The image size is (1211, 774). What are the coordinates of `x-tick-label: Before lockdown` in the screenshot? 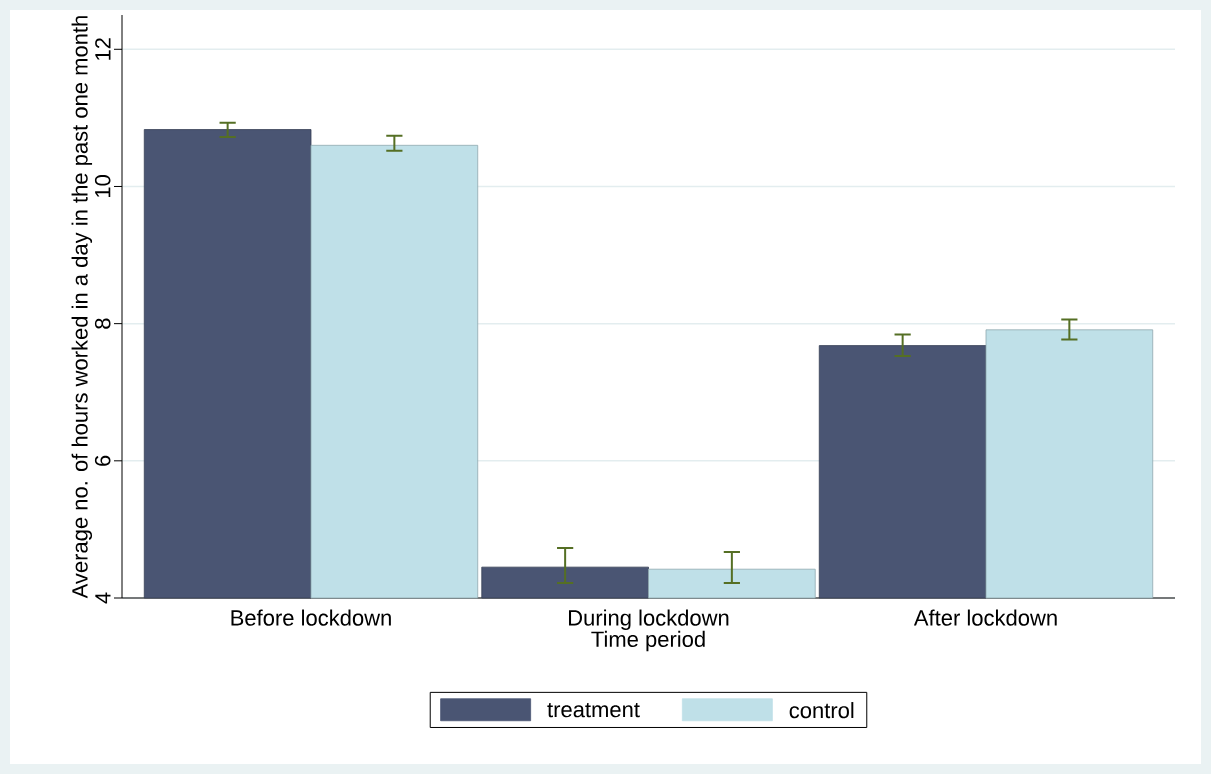 It's located at (311, 617).